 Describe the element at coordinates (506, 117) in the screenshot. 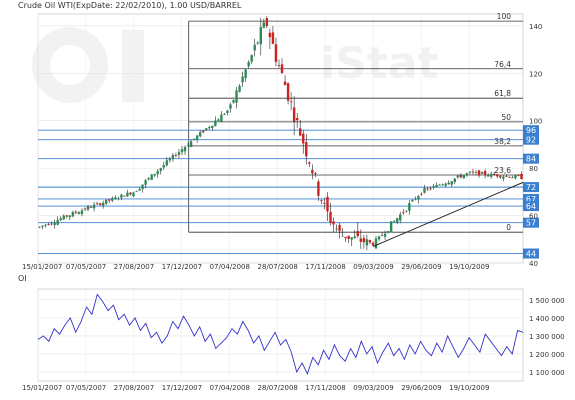

I see `fibonacci-label: 50` at that location.